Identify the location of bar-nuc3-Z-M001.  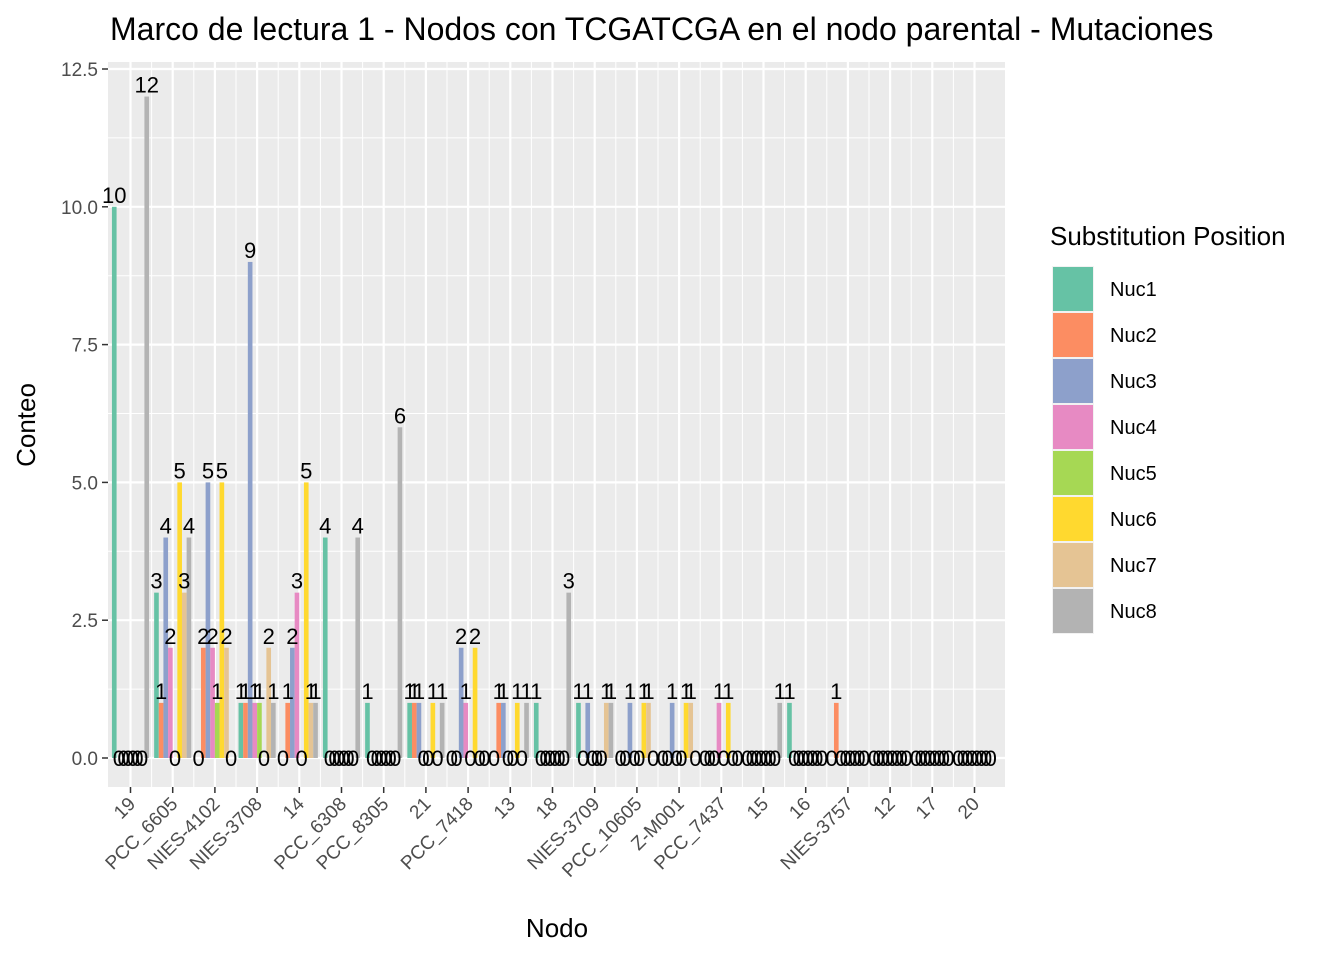
(672, 730).